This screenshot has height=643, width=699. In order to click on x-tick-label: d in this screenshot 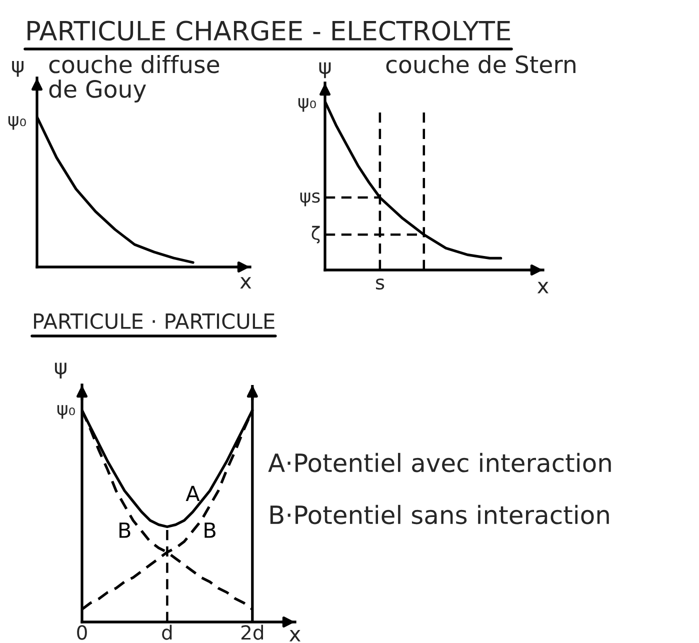, I will do `click(167, 632)`.